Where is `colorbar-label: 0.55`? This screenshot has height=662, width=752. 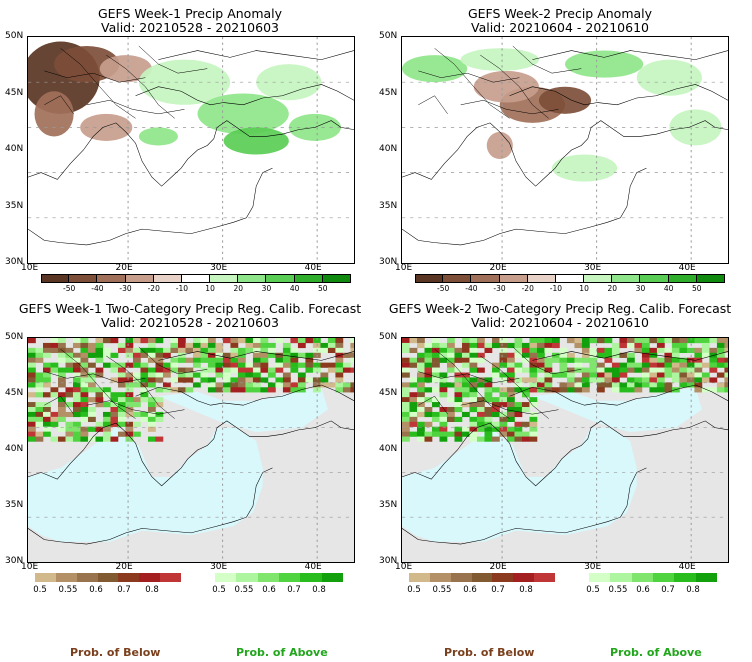 colorbar-label: 0.55 is located at coordinates (442, 590).